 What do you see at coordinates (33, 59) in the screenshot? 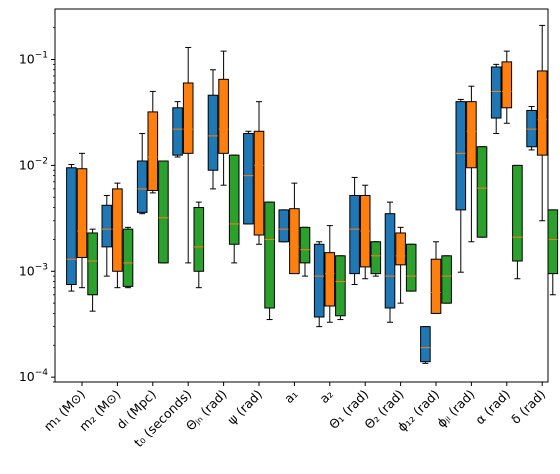
I see `y-tick-label: 10⁻¹` at bounding box center [33, 59].